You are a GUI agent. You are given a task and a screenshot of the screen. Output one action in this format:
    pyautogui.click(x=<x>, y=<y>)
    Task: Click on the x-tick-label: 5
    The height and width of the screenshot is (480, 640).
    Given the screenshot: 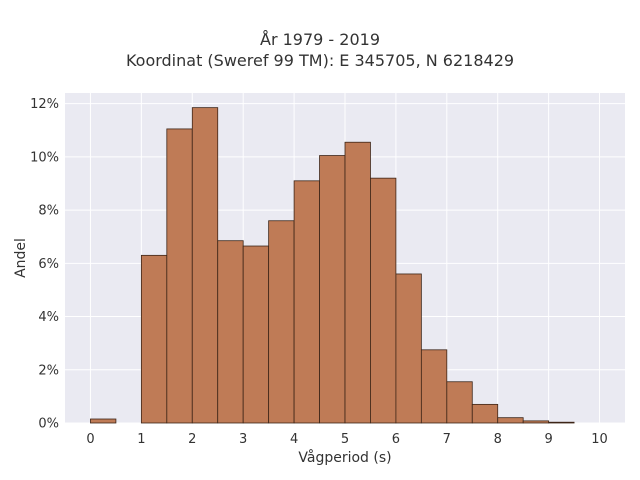 What is the action you would take?
    pyautogui.click(x=345, y=439)
    